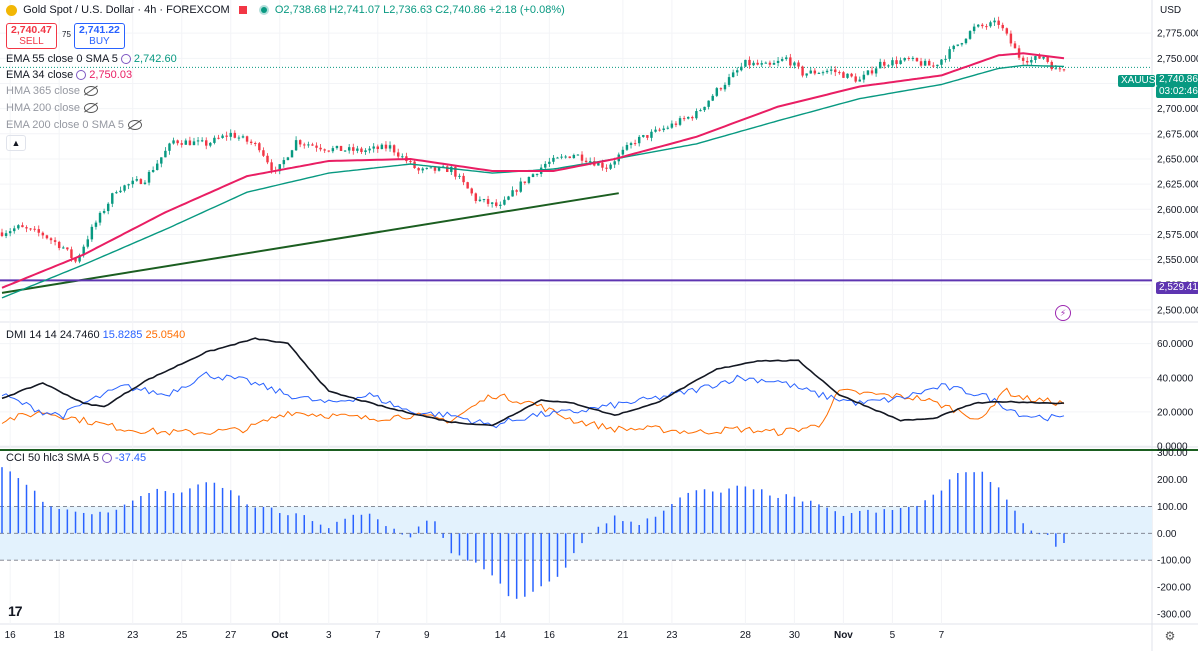 The image size is (1198, 654). What do you see at coordinates (242, 10) in the screenshot?
I see `flag-icon` at bounding box center [242, 10].